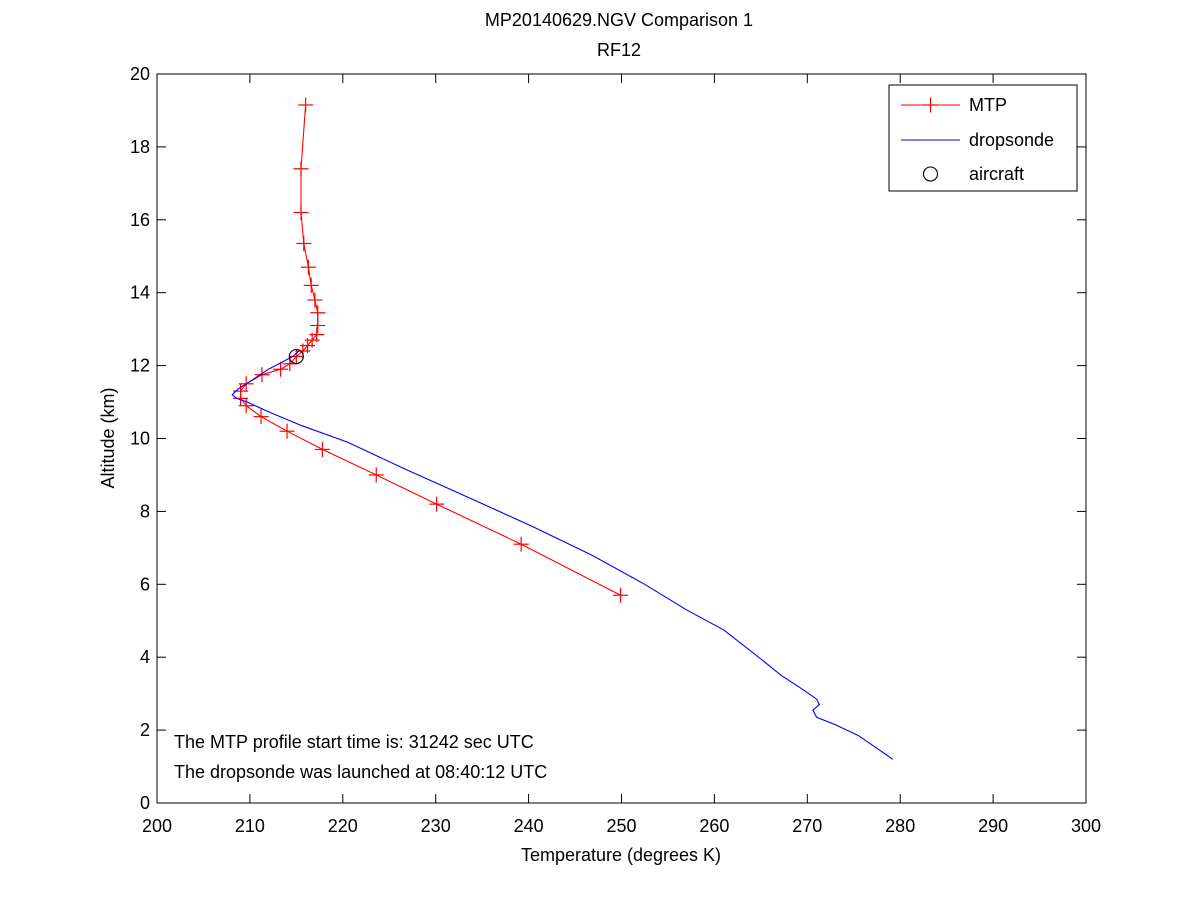  What do you see at coordinates (714, 826) in the screenshot?
I see `x-tick-label: 260` at bounding box center [714, 826].